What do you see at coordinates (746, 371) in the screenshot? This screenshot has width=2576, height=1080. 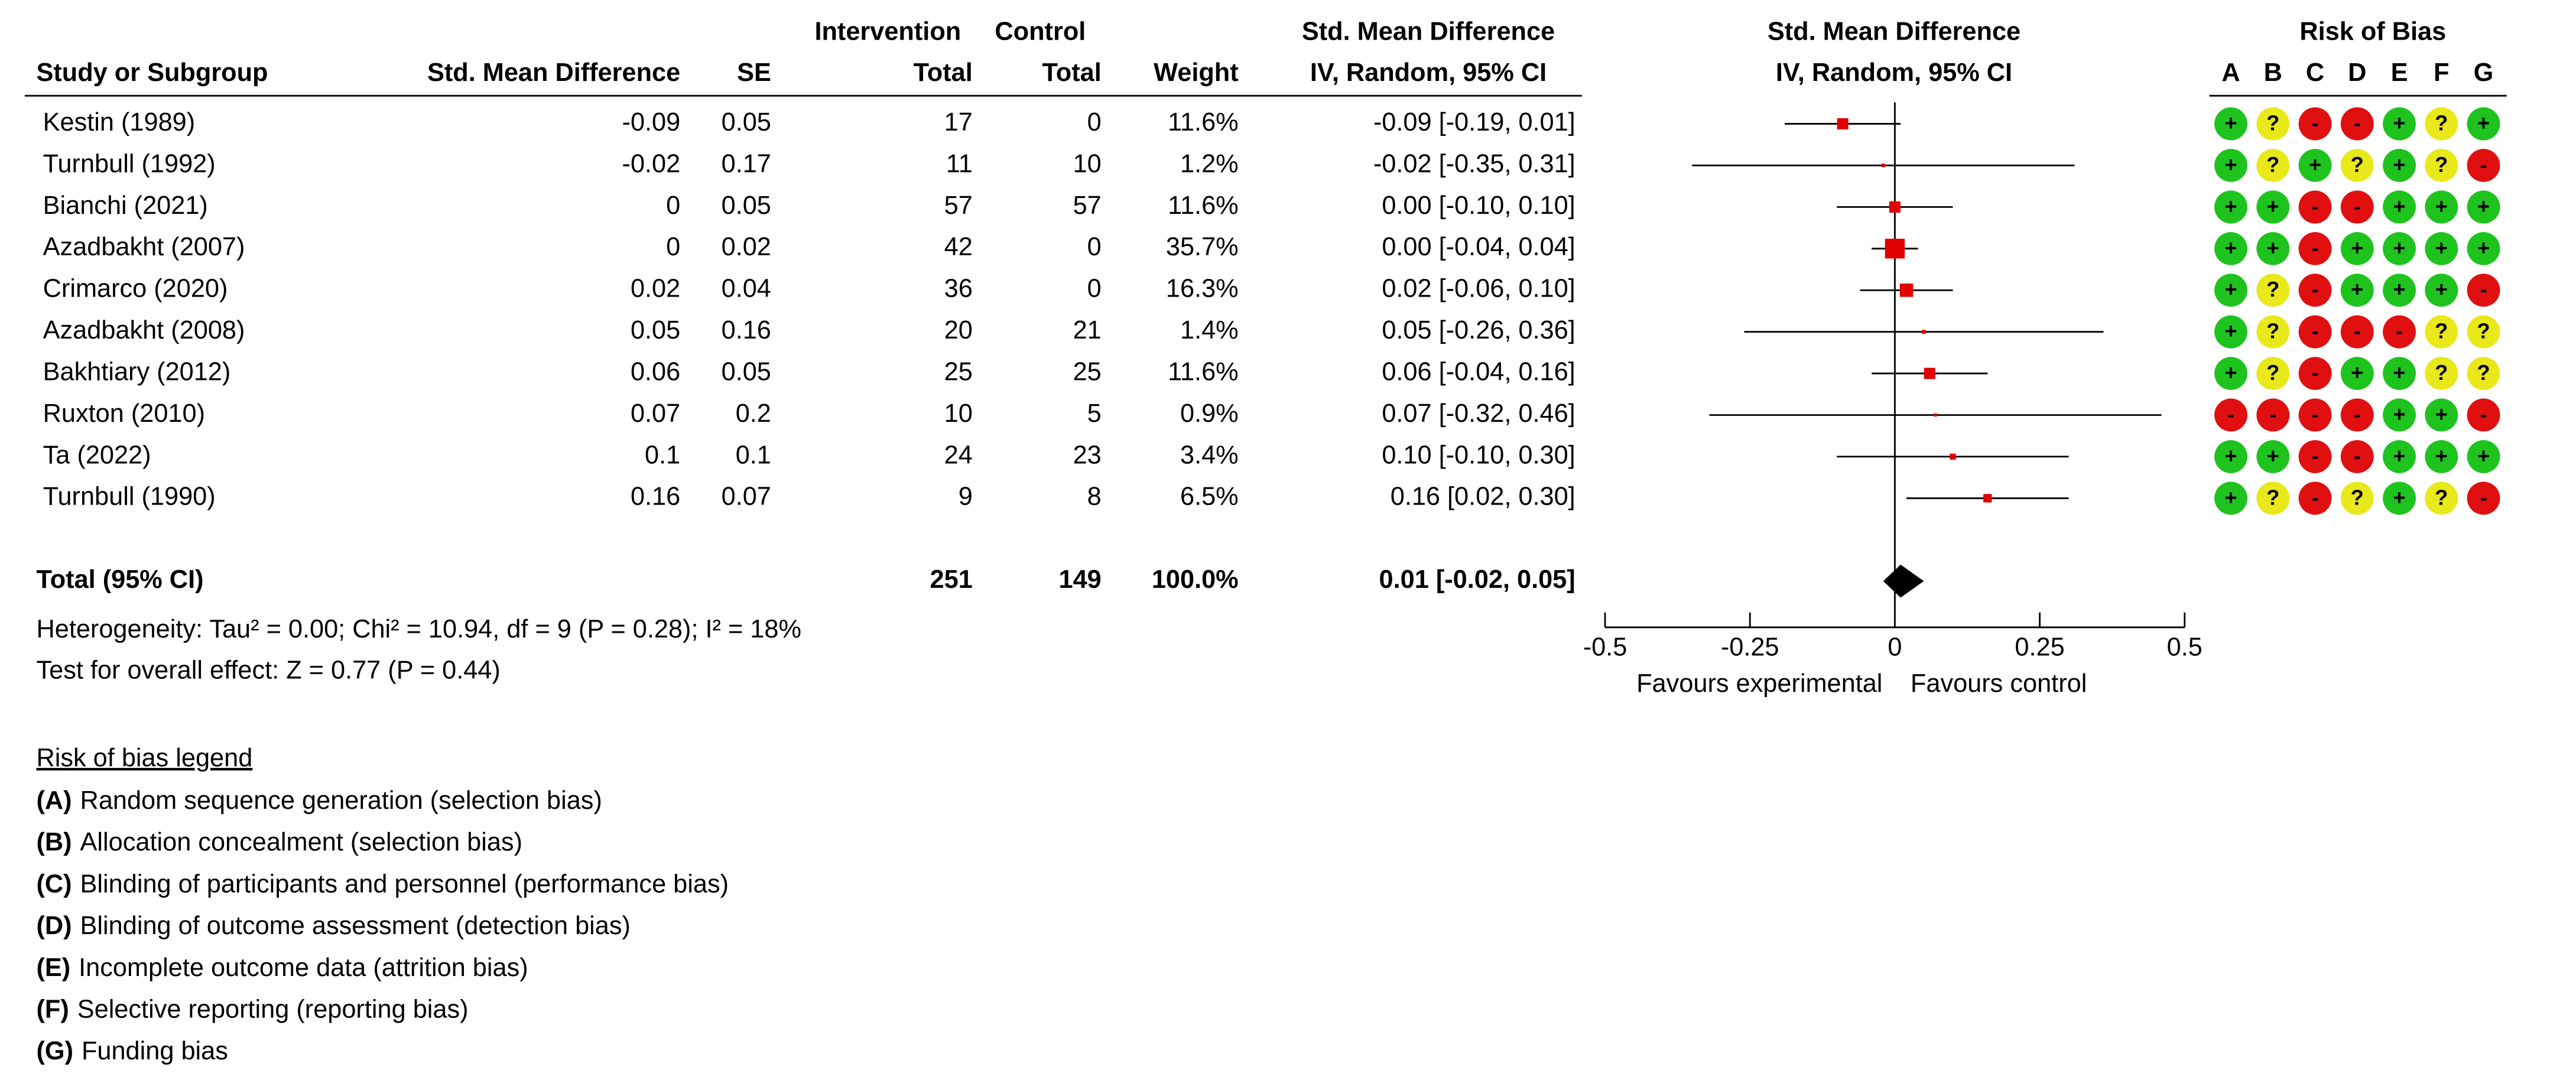 I see `se-value: 0.05` at bounding box center [746, 371].